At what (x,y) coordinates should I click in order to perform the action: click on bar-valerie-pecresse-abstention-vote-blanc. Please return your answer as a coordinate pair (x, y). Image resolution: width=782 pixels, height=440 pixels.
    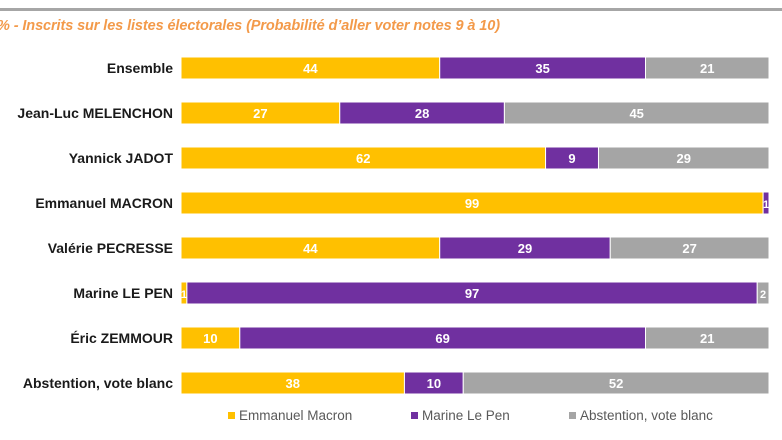
    Looking at the image, I should click on (689, 248).